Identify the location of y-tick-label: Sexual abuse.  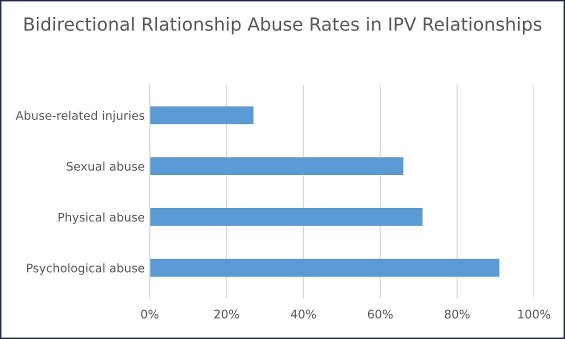
(105, 166).